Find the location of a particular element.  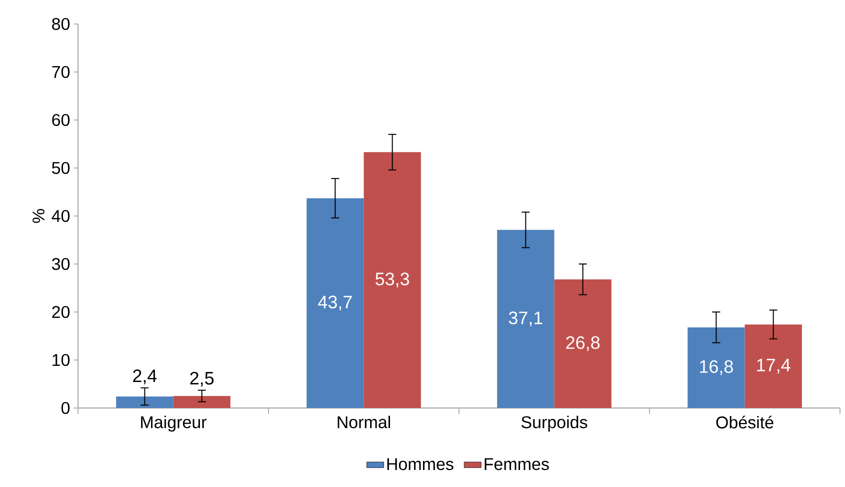

data-label: 2,5 is located at coordinates (202, 379).